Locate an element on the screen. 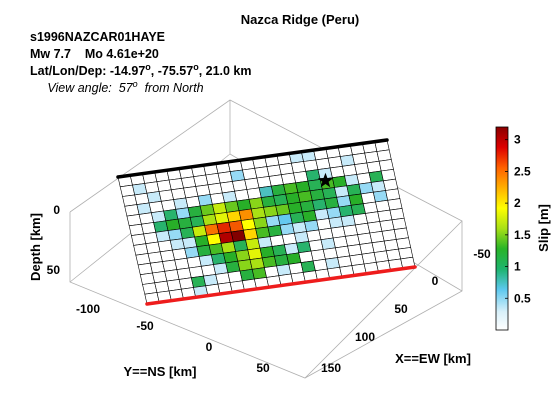 This screenshot has width=559, height=419. colorbar is located at coordinates (502, 228).